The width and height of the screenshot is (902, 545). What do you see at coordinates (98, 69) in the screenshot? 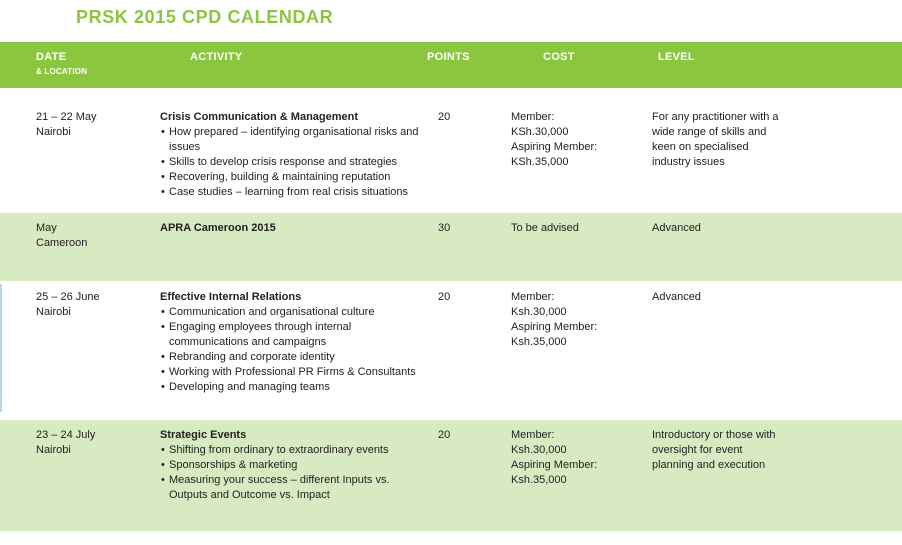
I see `header-date-location: DATE & LOCATION` at bounding box center [98, 69].